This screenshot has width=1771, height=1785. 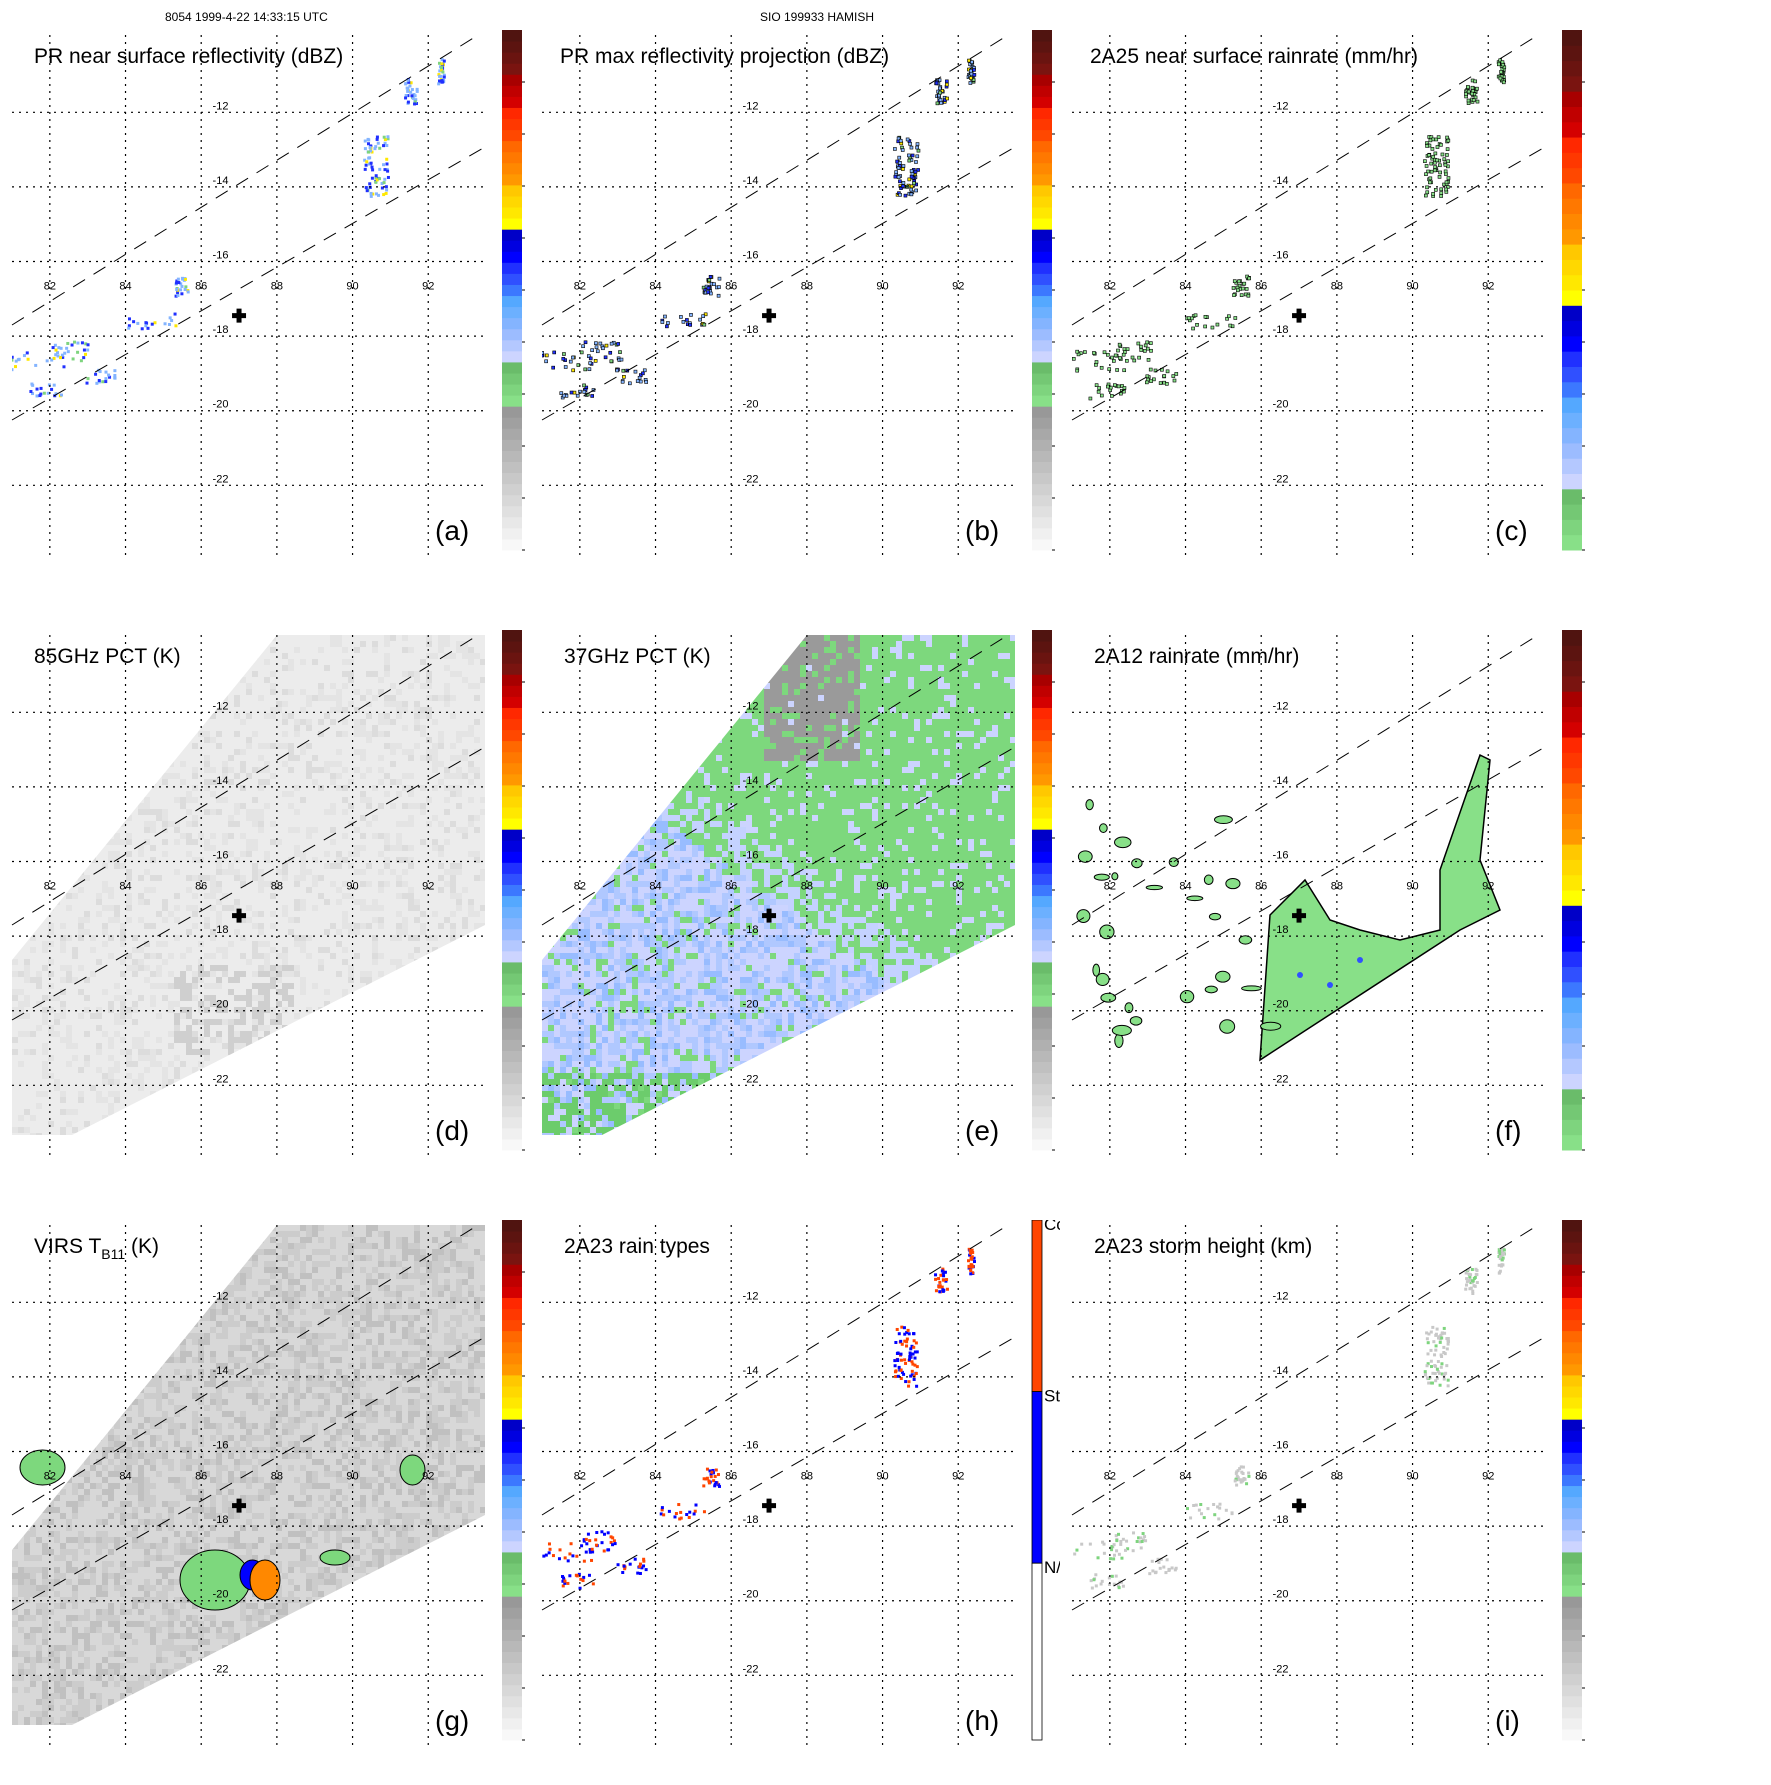 What do you see at coordinates (1052, 1227) in the screenshot?
I see `colorbar-tick-label: Conv` at bounding box center [1052, 1227].